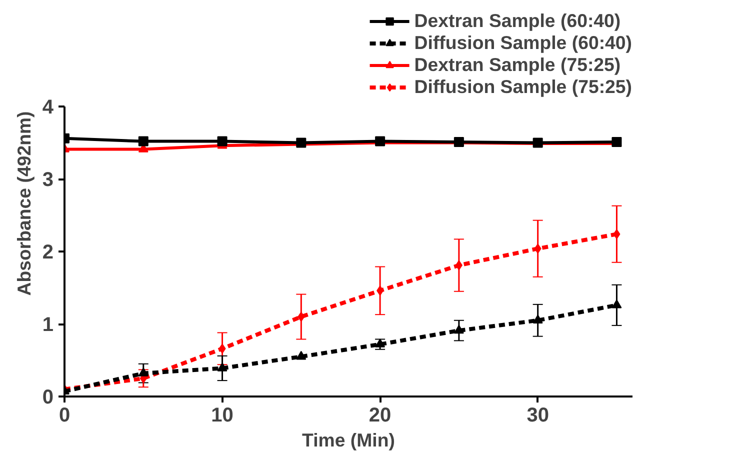 The image size is (747, 466). What do you see at coordinates (48, 325) in the screenshot?
I see `y-tick-label: 1` at bounding box center [48, 325].